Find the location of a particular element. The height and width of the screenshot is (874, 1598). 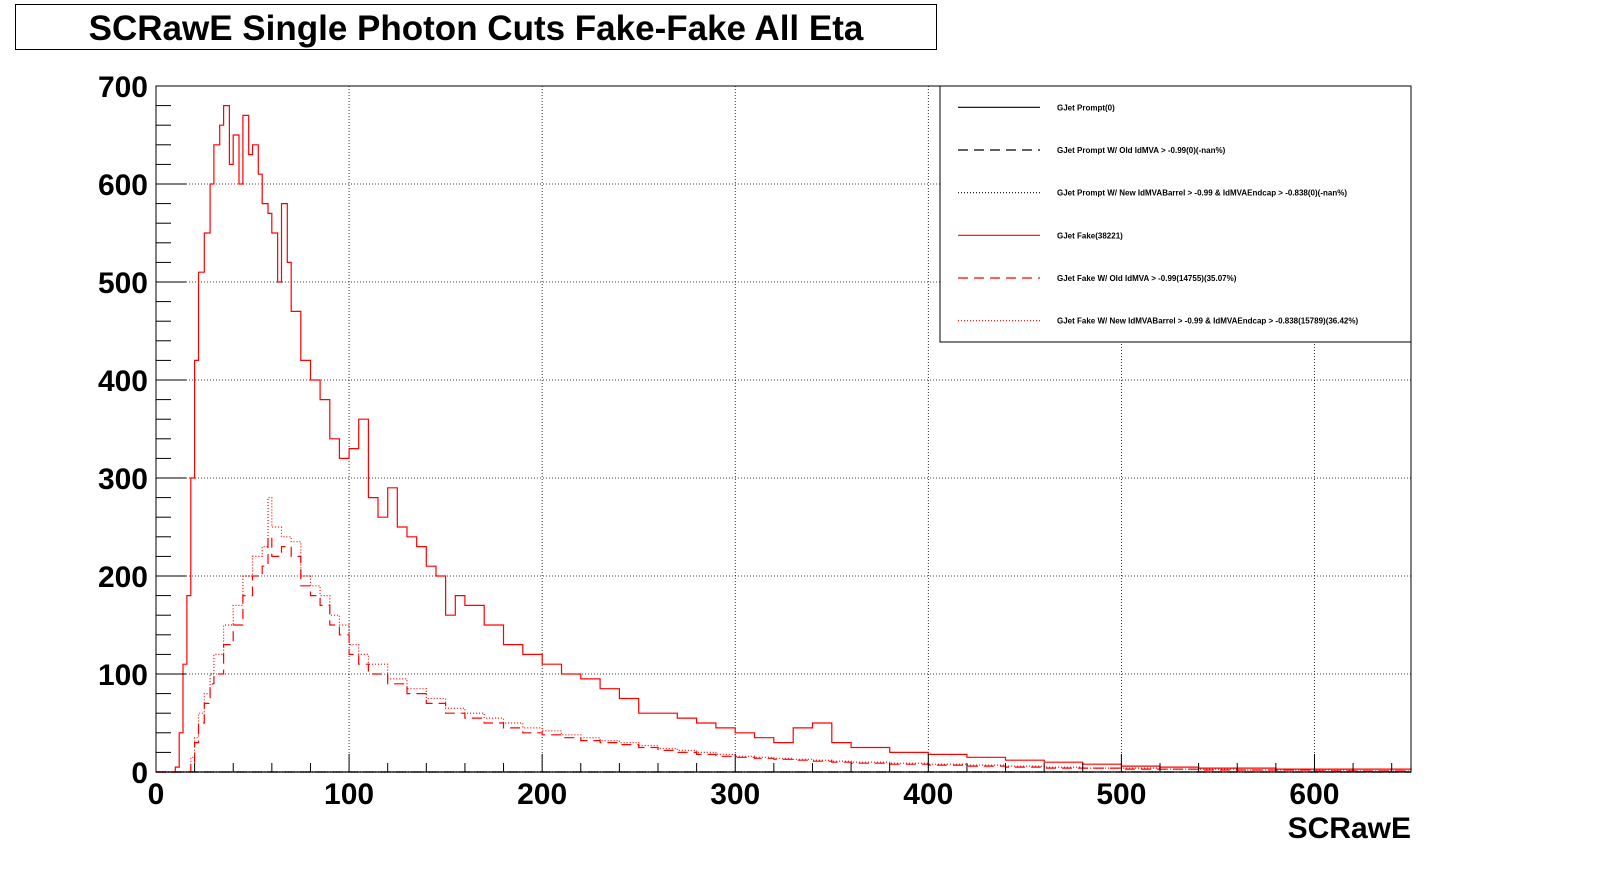

x-tick-label: 0 is located at coordinates (156, 794).